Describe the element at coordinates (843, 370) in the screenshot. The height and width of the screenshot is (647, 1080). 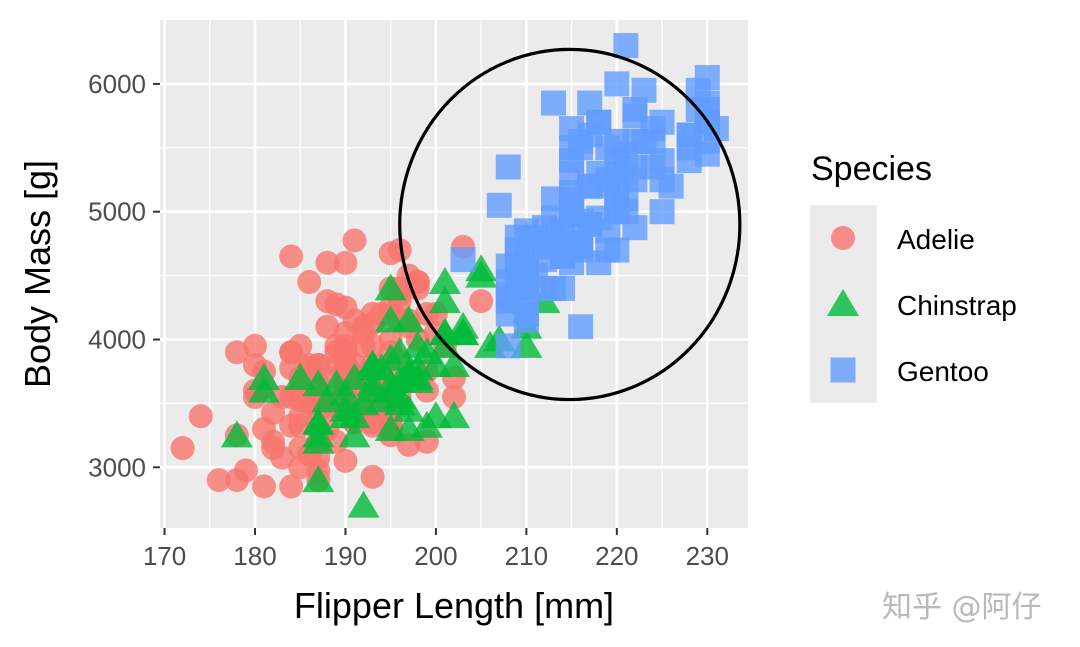
I see `legend-key-gentoo` at that location.